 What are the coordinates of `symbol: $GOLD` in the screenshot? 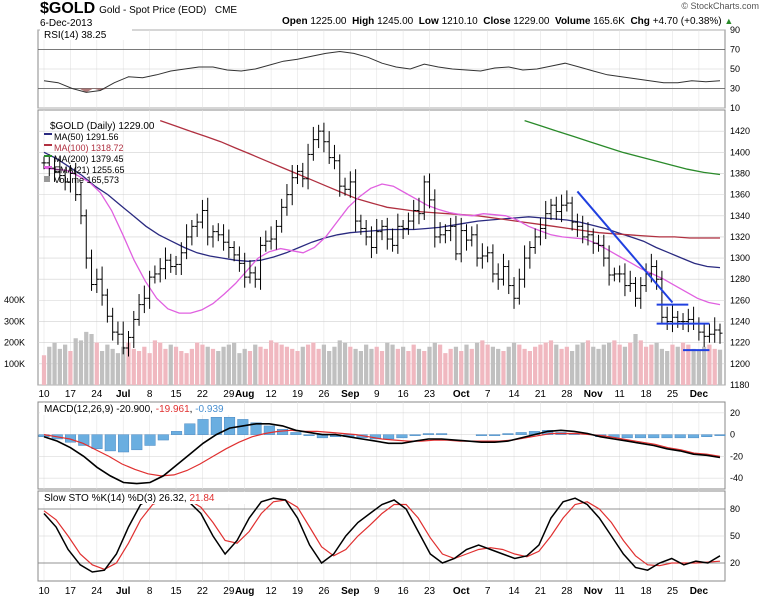 It's located at (68, 8).